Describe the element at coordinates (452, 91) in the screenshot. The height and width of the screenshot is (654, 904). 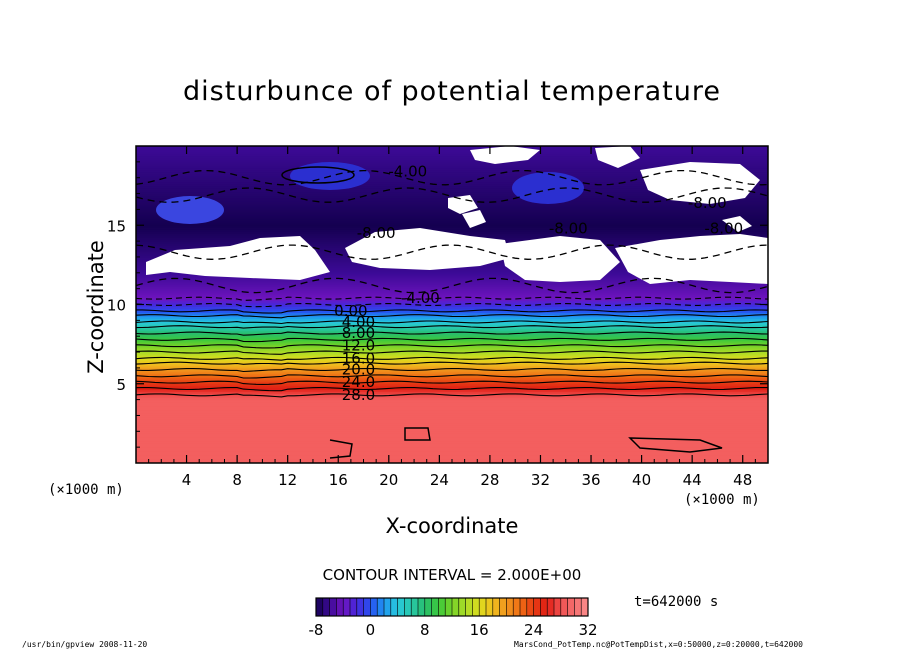
I see `chart-title: disturbunce of potential temperature` at that location.